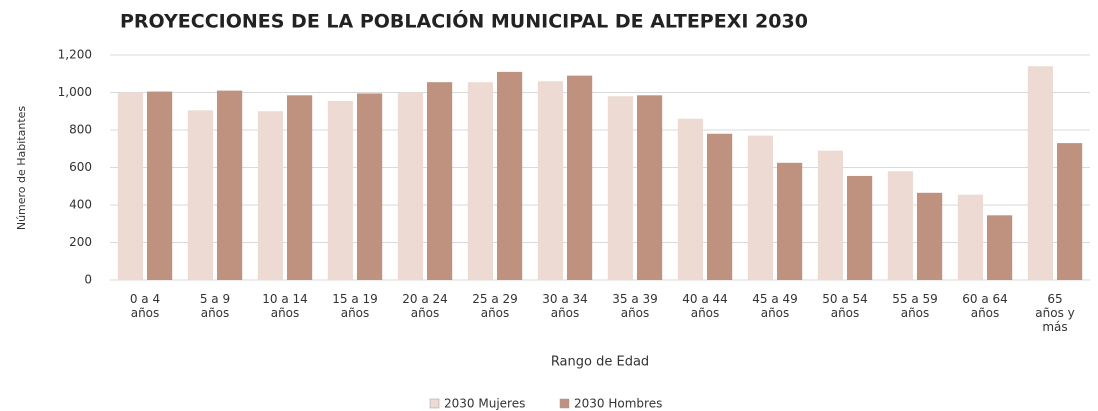 The width and height of the screenshot is (1098, 411). I want to click on x-tick-label: 60 a 64 años, so click(985, 306).